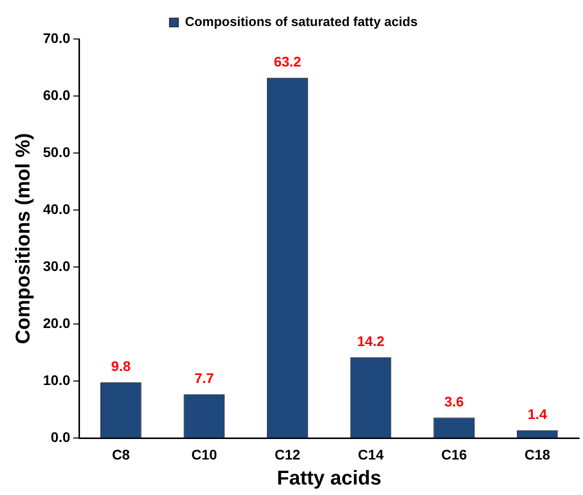 The width and height of the screenshot is (583, 495). What do you see at coordinates (454, 402) in the screenshot?
I see `data-label: 3.6` at bounding box center [454, 402].